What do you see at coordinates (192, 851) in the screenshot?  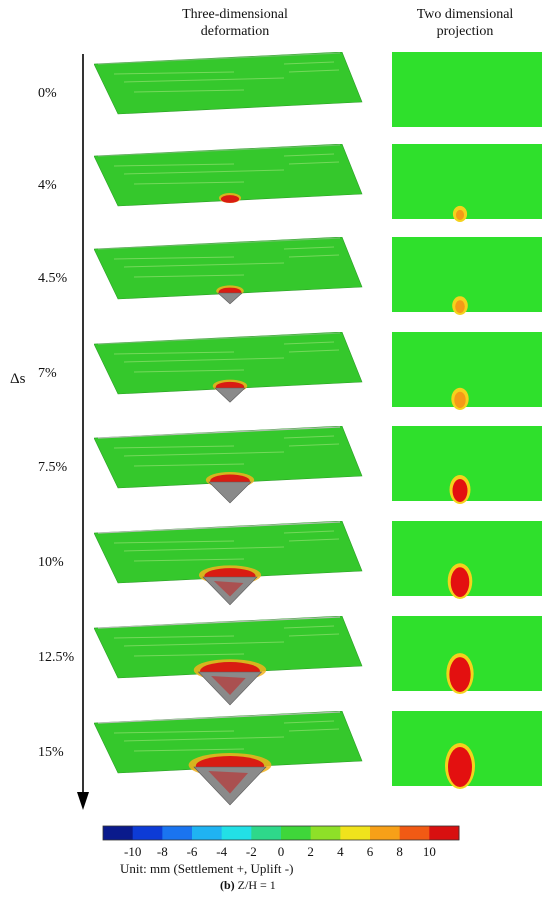 I see `colorbar-tick: -6` at bounding box center [192, 851].